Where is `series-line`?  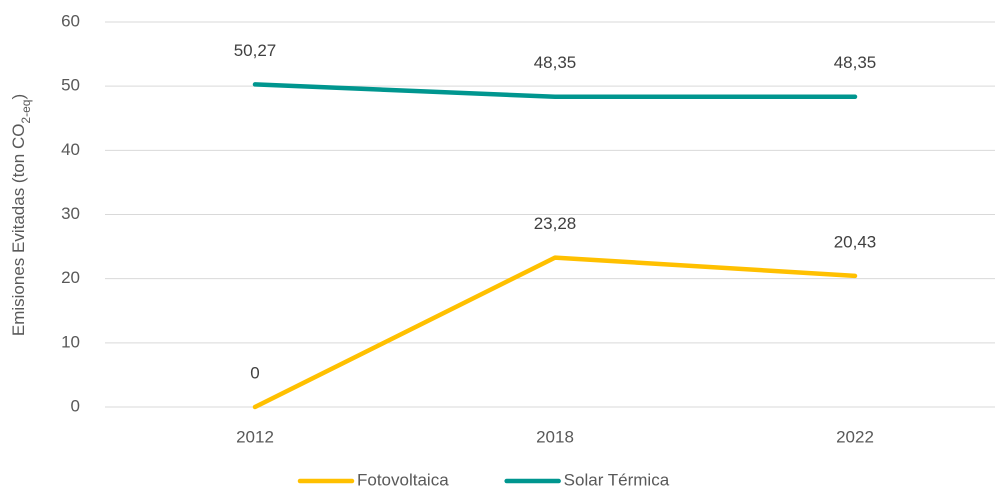 series-line is located at coordinates (555, 91).